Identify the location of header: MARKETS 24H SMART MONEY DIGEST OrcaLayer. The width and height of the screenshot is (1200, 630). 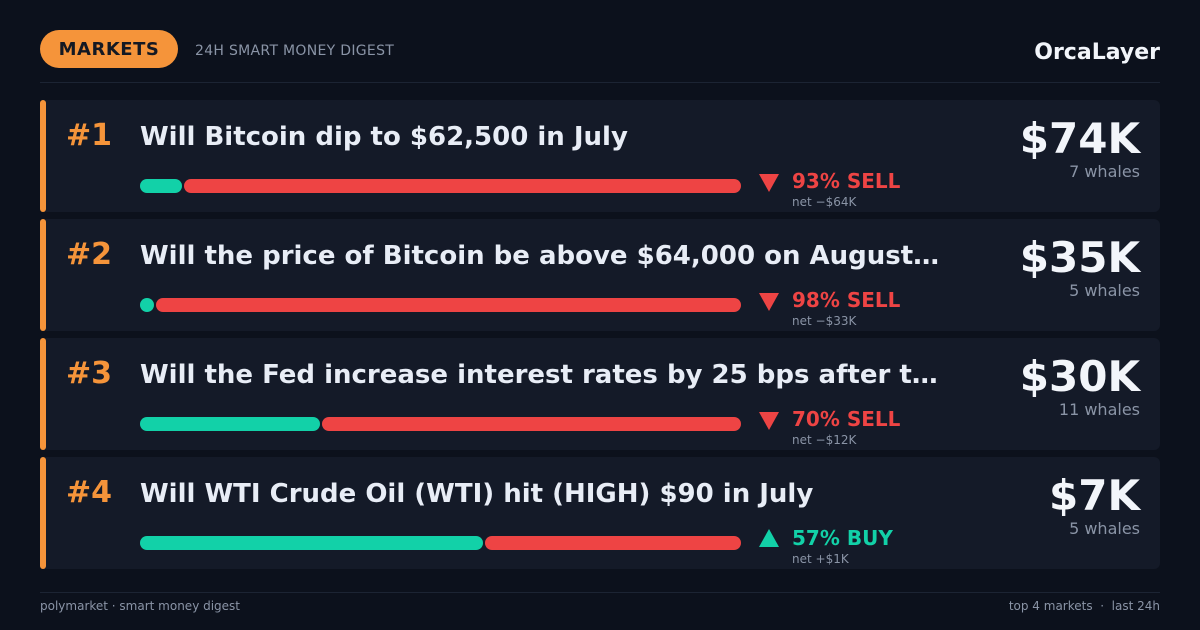
(600, 56).